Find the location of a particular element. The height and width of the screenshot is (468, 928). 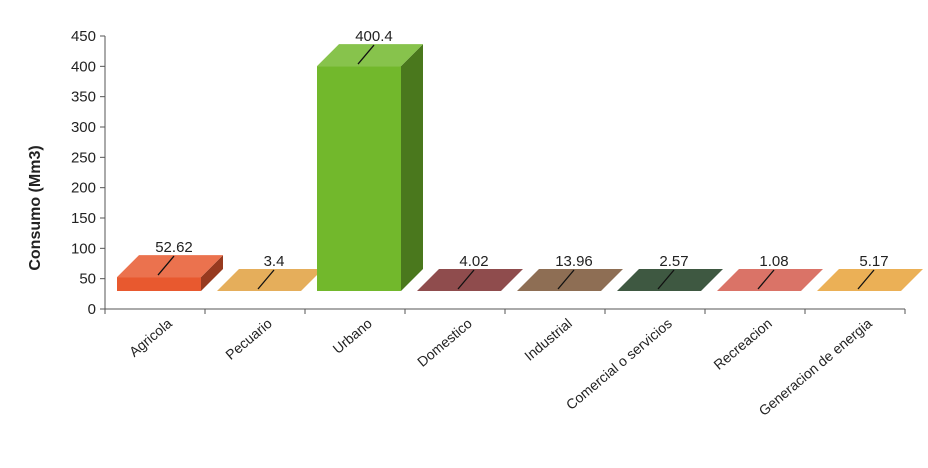

x-tick-label: Domestico is located at coordinates (444, 342).